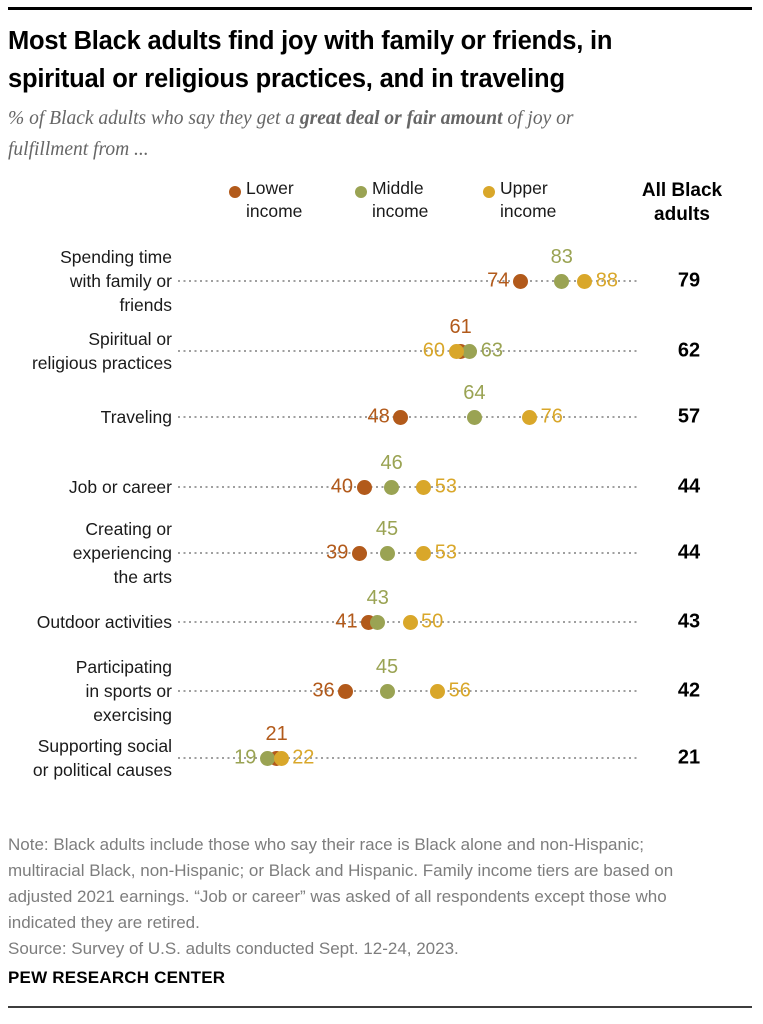  What do you see at coordinates (689, 621) in the screenshot?
I see `all-black-adults-value: 43` at bounding box center [689, 621].